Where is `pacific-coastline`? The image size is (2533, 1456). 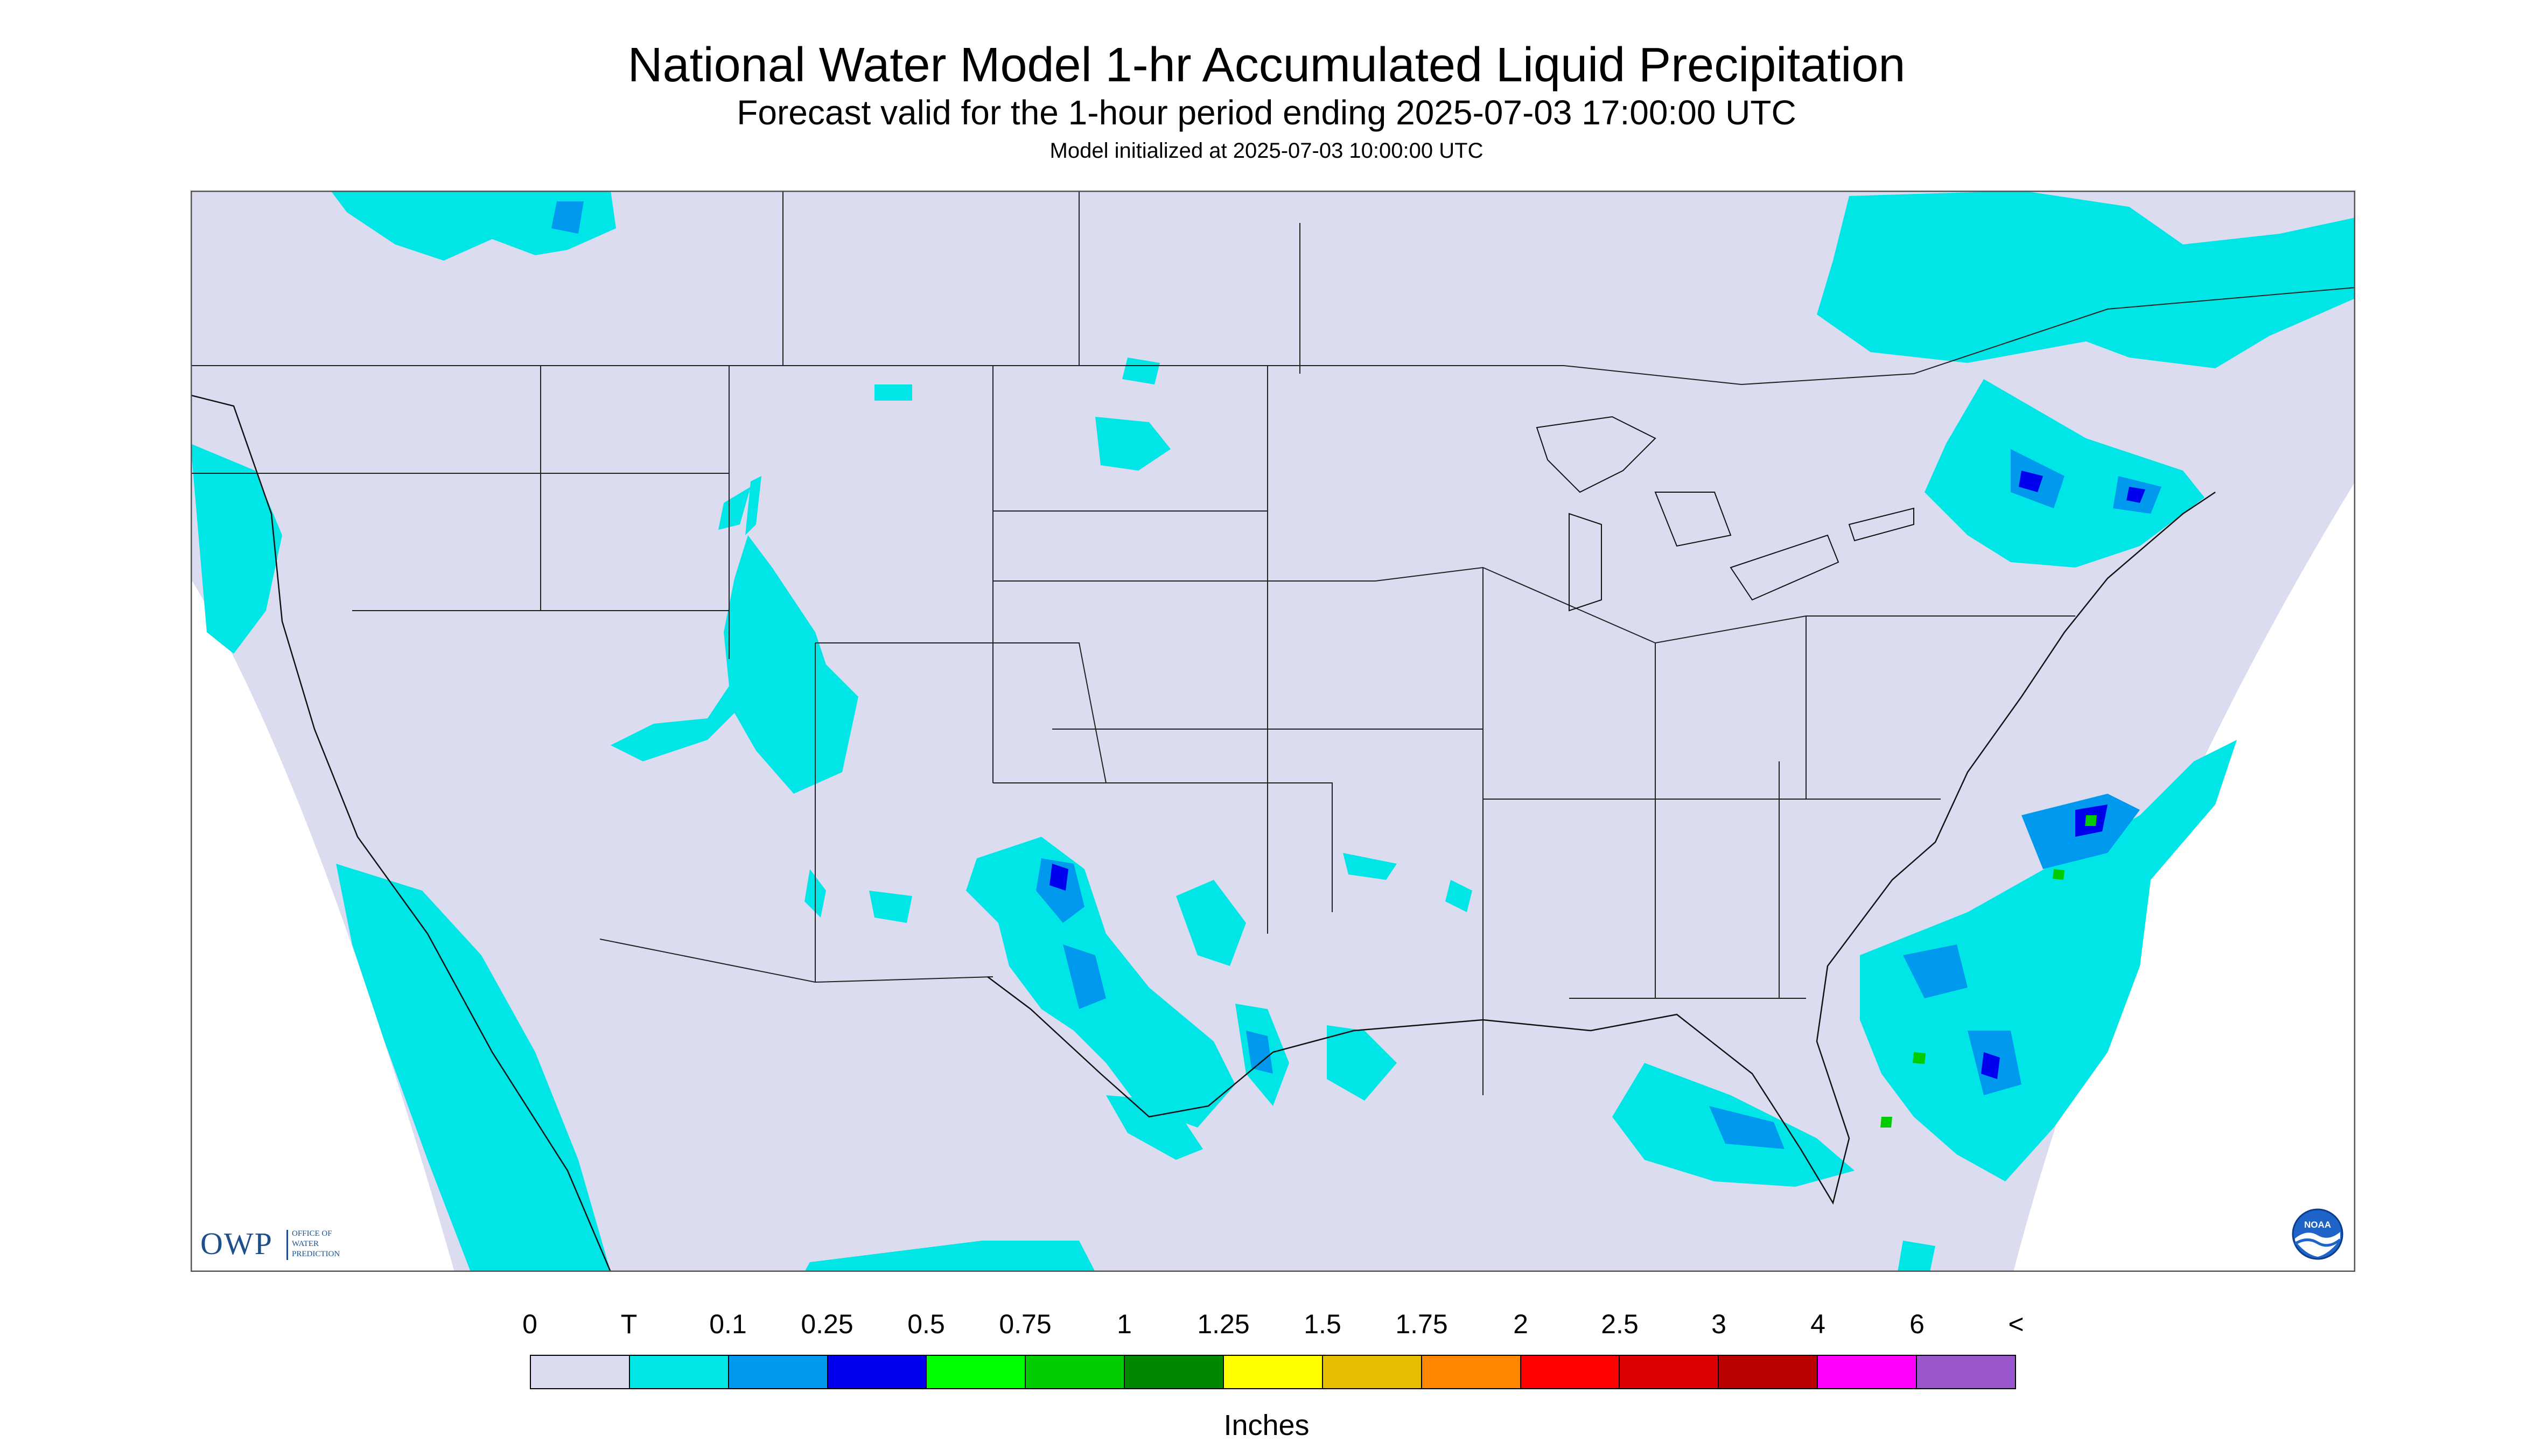 pacific-coastline is located at coordinates (402, 833).